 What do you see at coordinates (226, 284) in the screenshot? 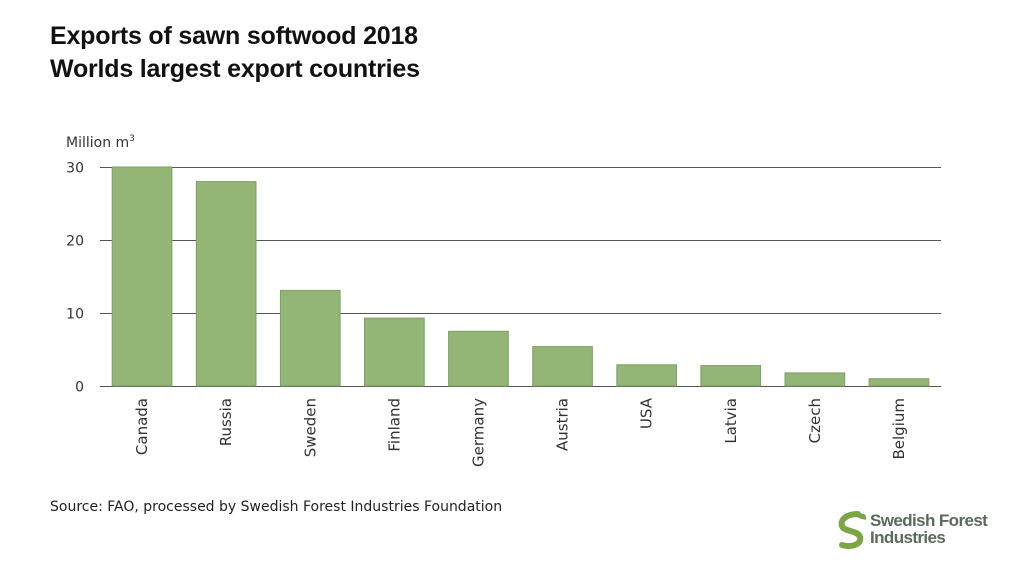
I see `bar-russia` at bounding box center [226, 284].